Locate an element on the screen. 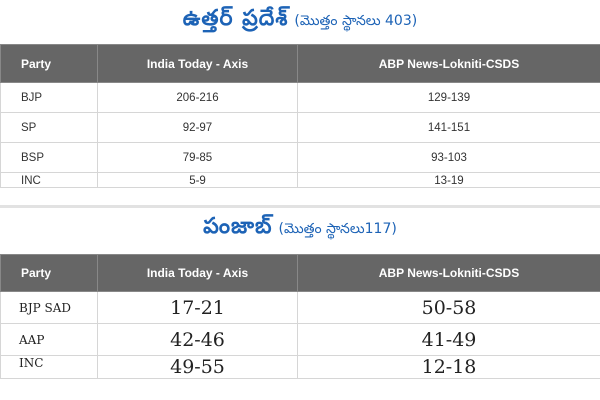 This screenshot has width=600, height=400. table-row: SP 92-97 141-151 is located at coordinates (300, 127).